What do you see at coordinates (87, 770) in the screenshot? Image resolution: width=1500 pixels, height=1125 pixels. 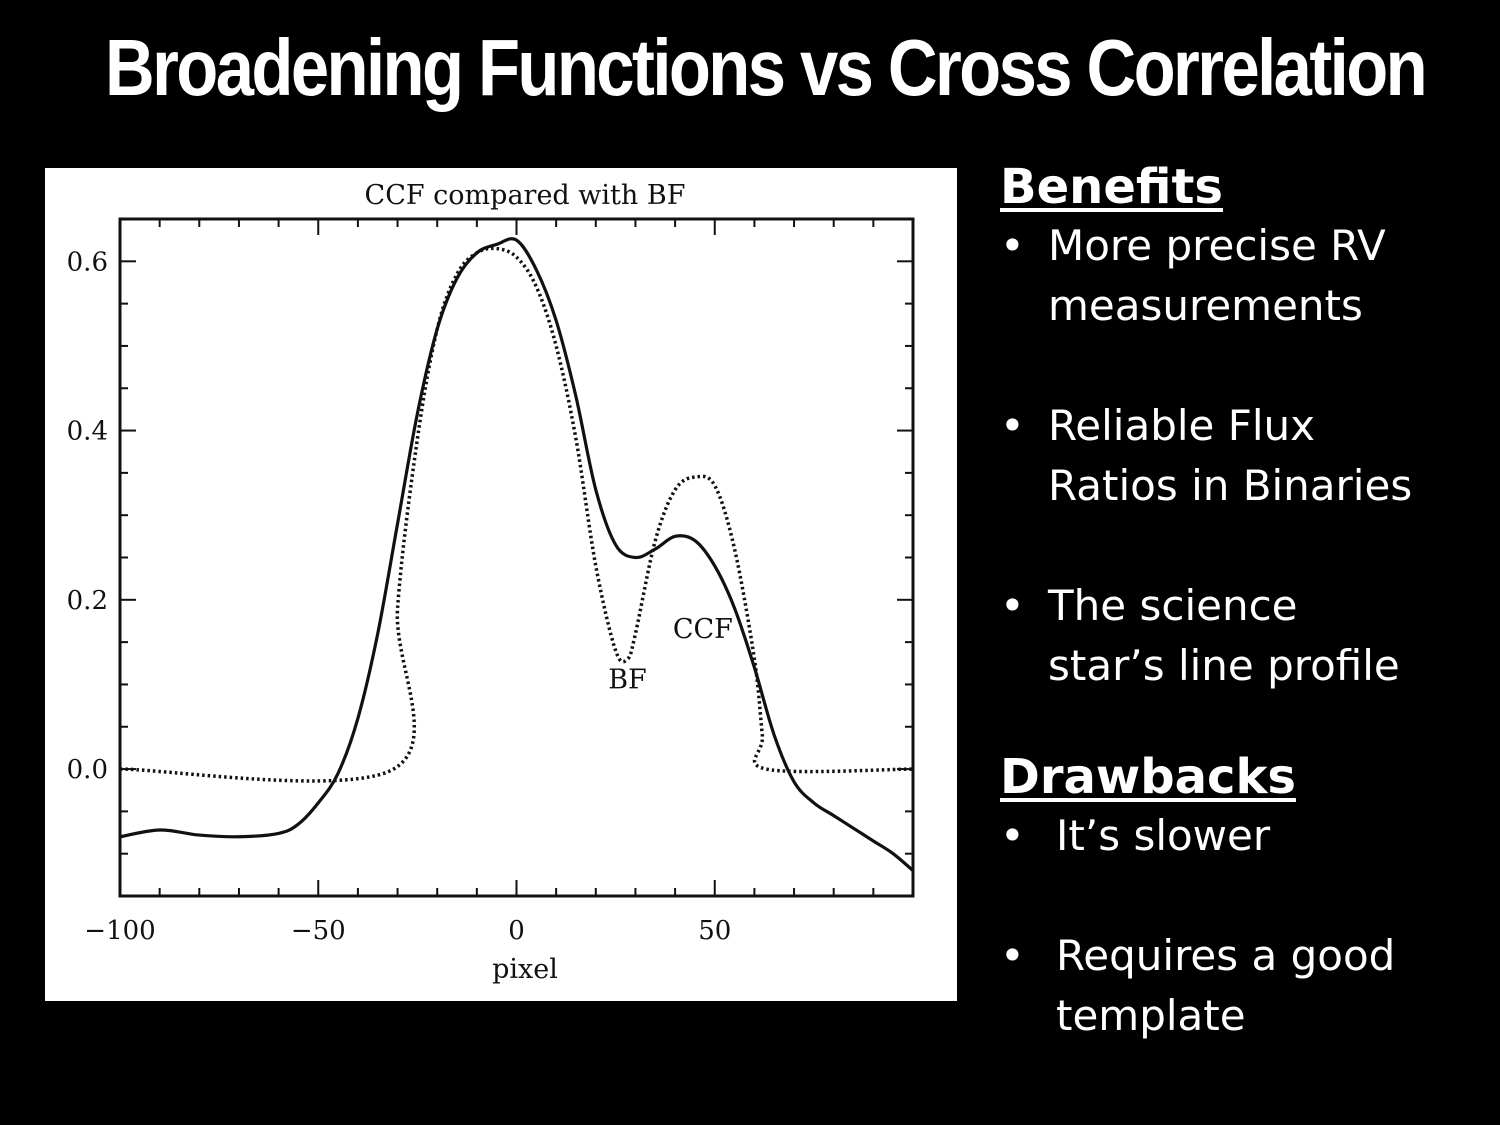 I see `y-tick-label: 0.0` at bounding box center [87, 770].